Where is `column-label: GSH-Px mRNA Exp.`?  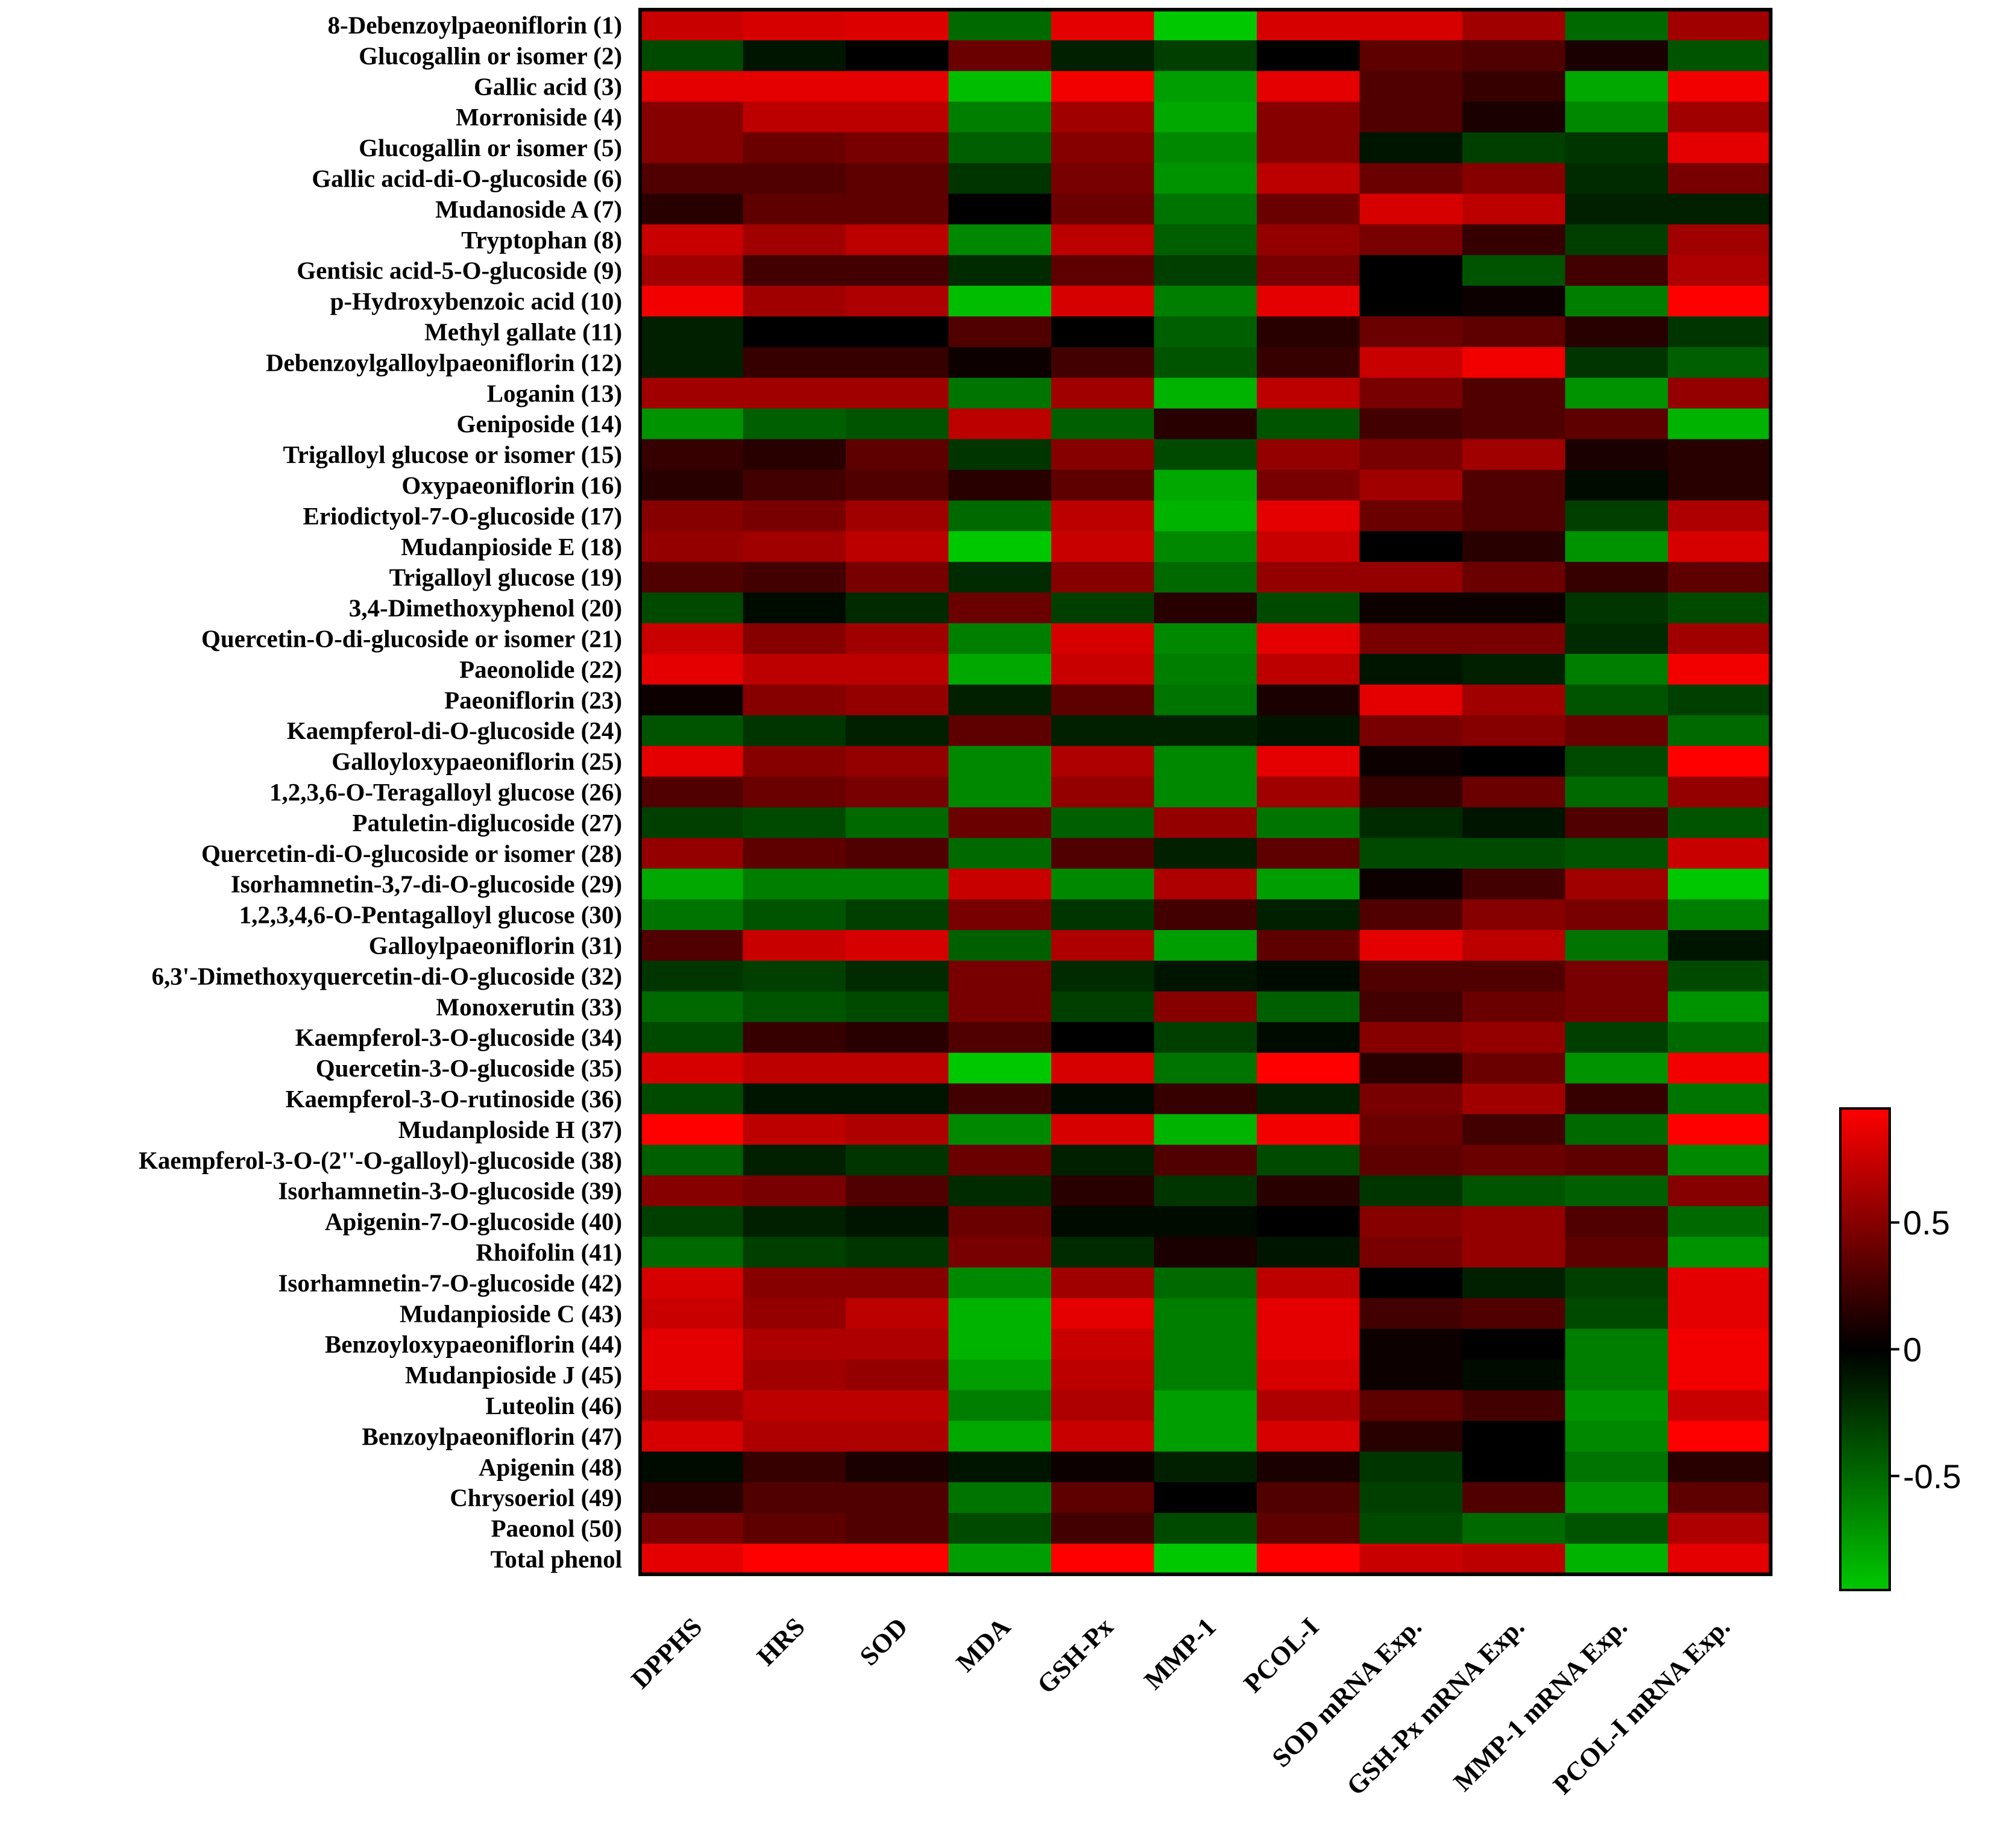
column-label: GSH-Px mRNA Exp. is located at coordinates (1435, 1706).